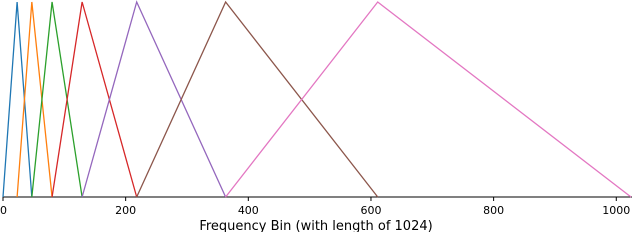 The image size is (632, 240). I want to click on x-tick-label: 400, so click(248, 210).